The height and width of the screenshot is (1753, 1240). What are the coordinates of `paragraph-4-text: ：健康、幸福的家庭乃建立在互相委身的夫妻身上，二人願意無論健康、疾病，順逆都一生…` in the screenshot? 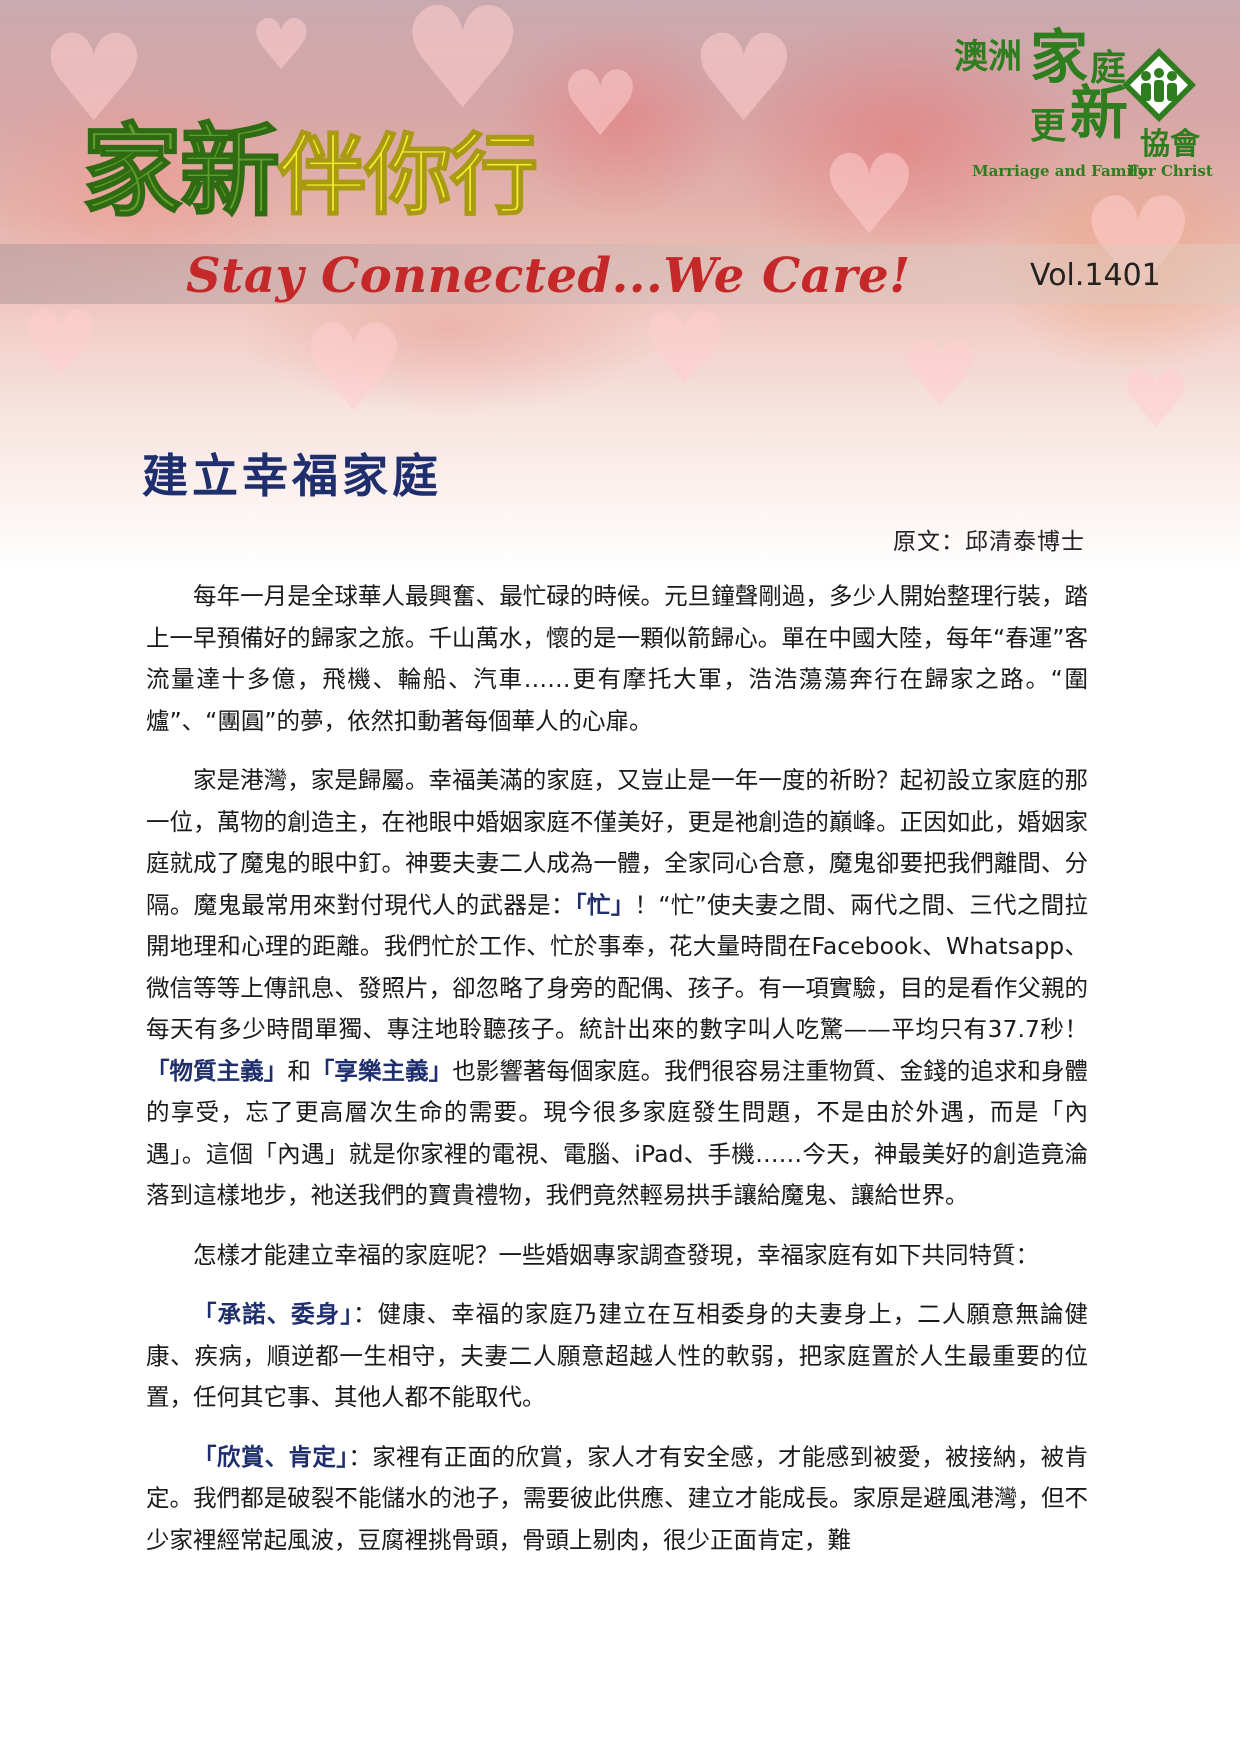 It's located at (617, 1355).